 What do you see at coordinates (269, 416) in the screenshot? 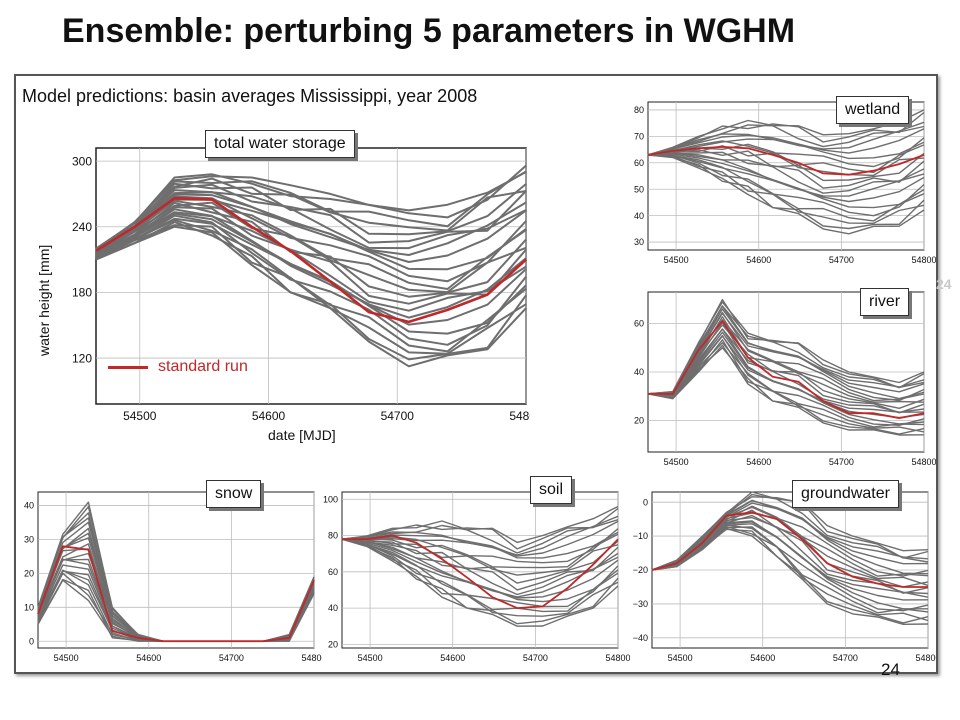
I see `tws-x-tick-label: 54600` at bounding box center [269, 416].